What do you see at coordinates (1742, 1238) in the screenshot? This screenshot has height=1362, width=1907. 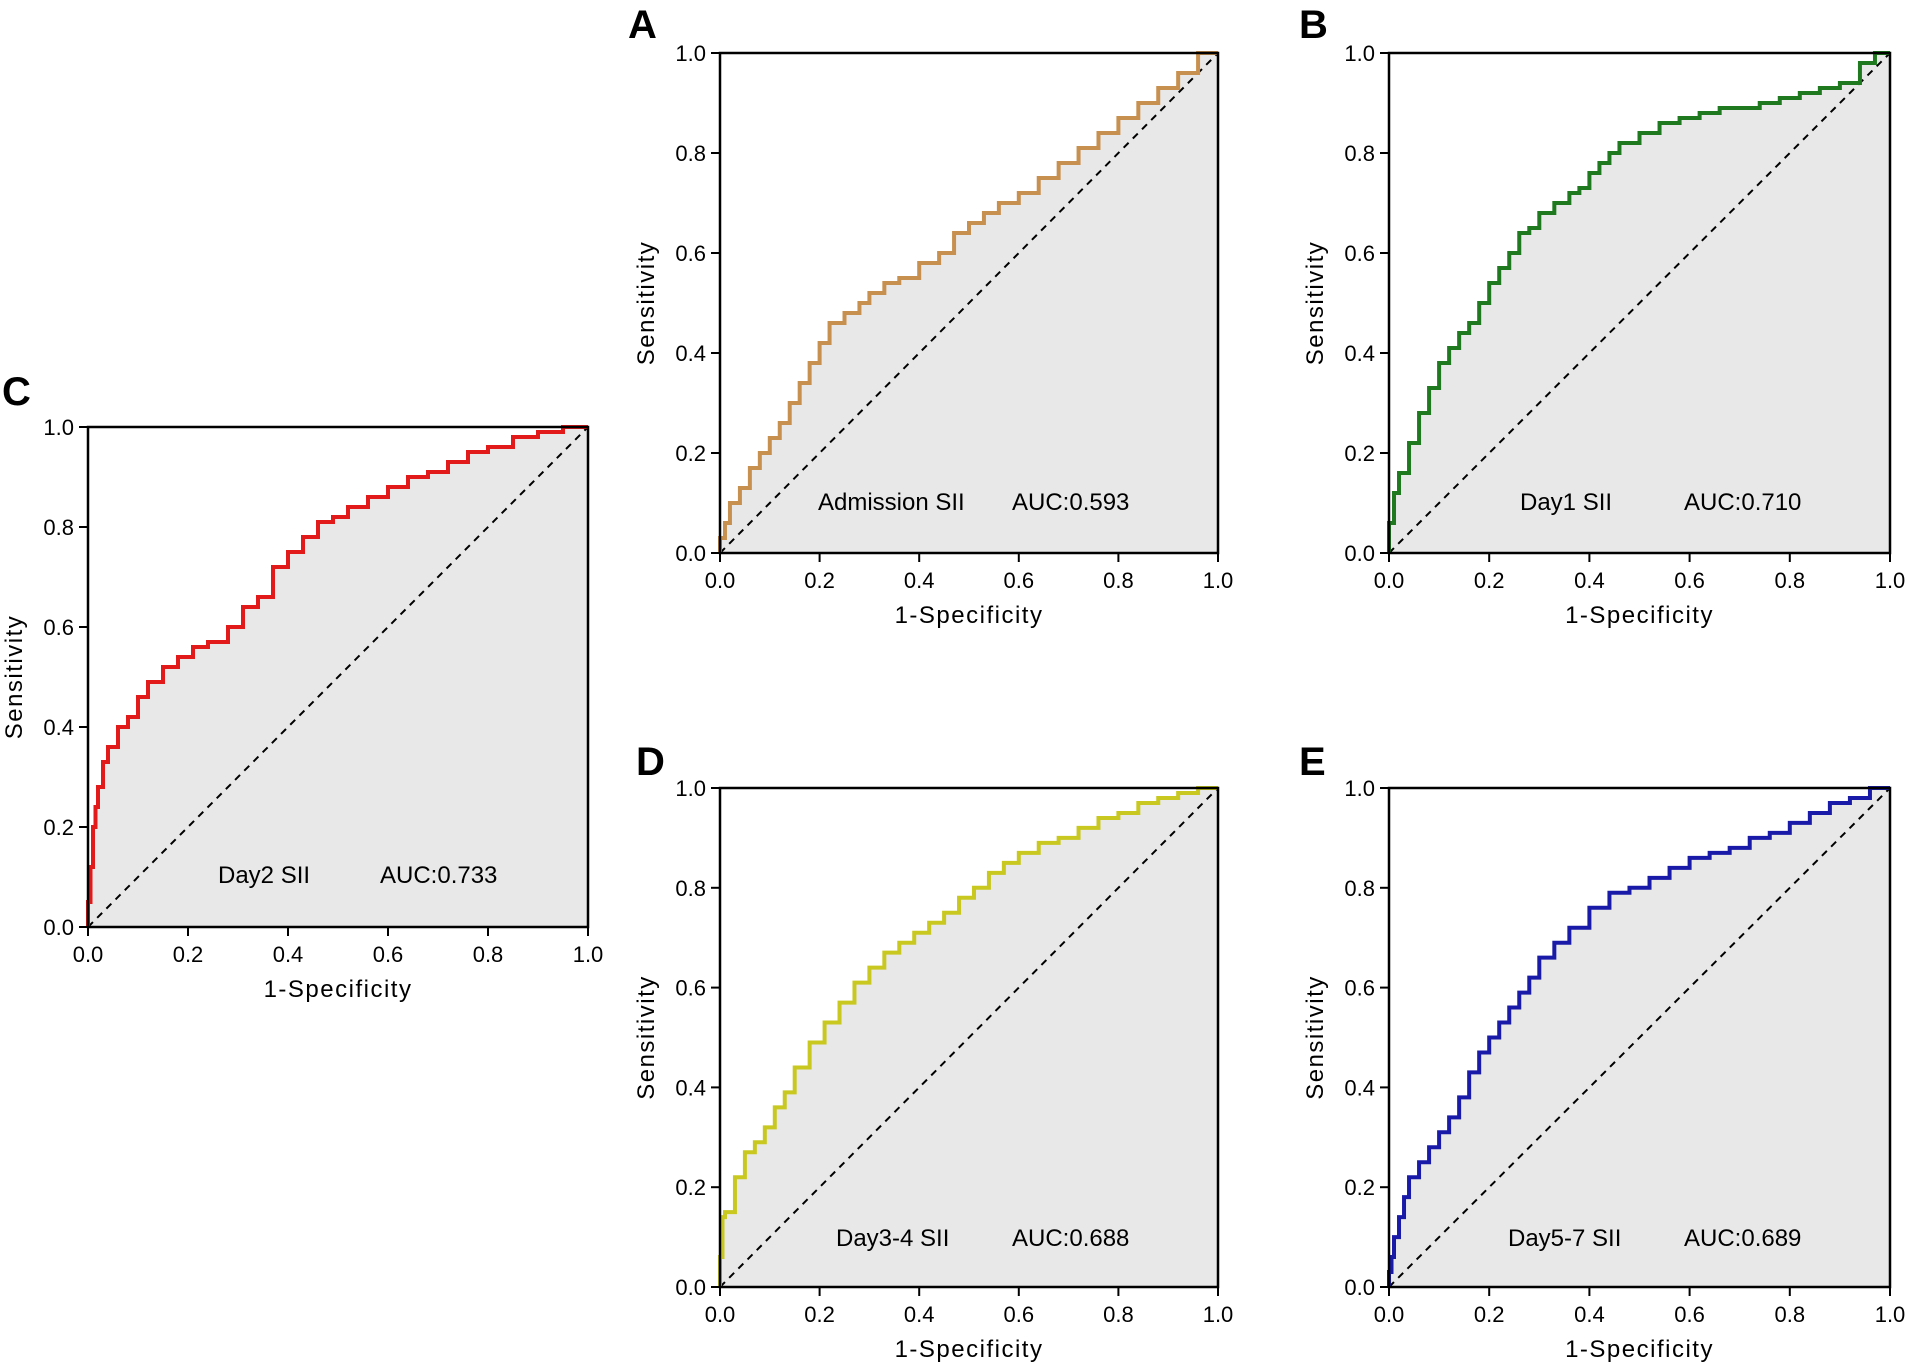 I see `auc-annotation: AUC:0.689` at bounding box center [1742, 1238].